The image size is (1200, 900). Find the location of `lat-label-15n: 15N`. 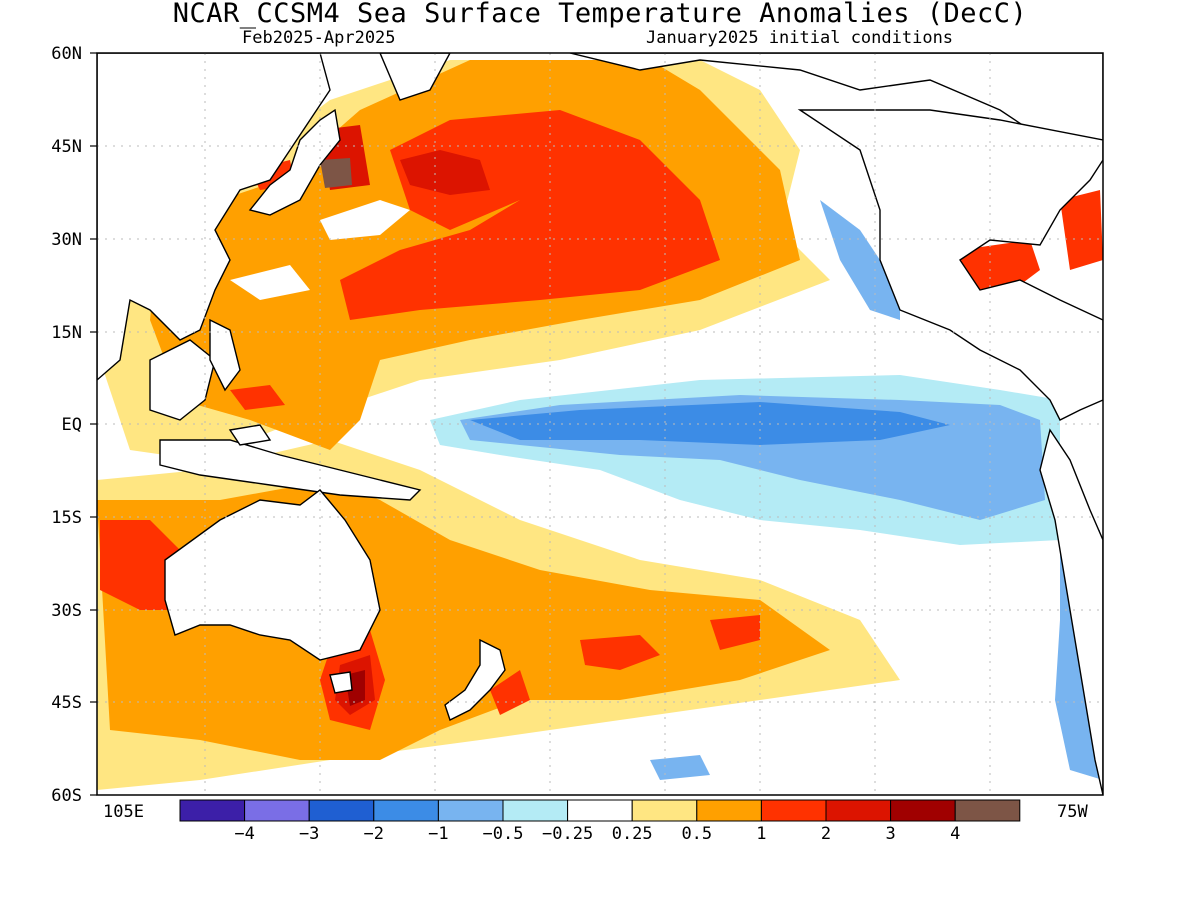

lat-label-15n: 15N is located at coordinates (66, 333).